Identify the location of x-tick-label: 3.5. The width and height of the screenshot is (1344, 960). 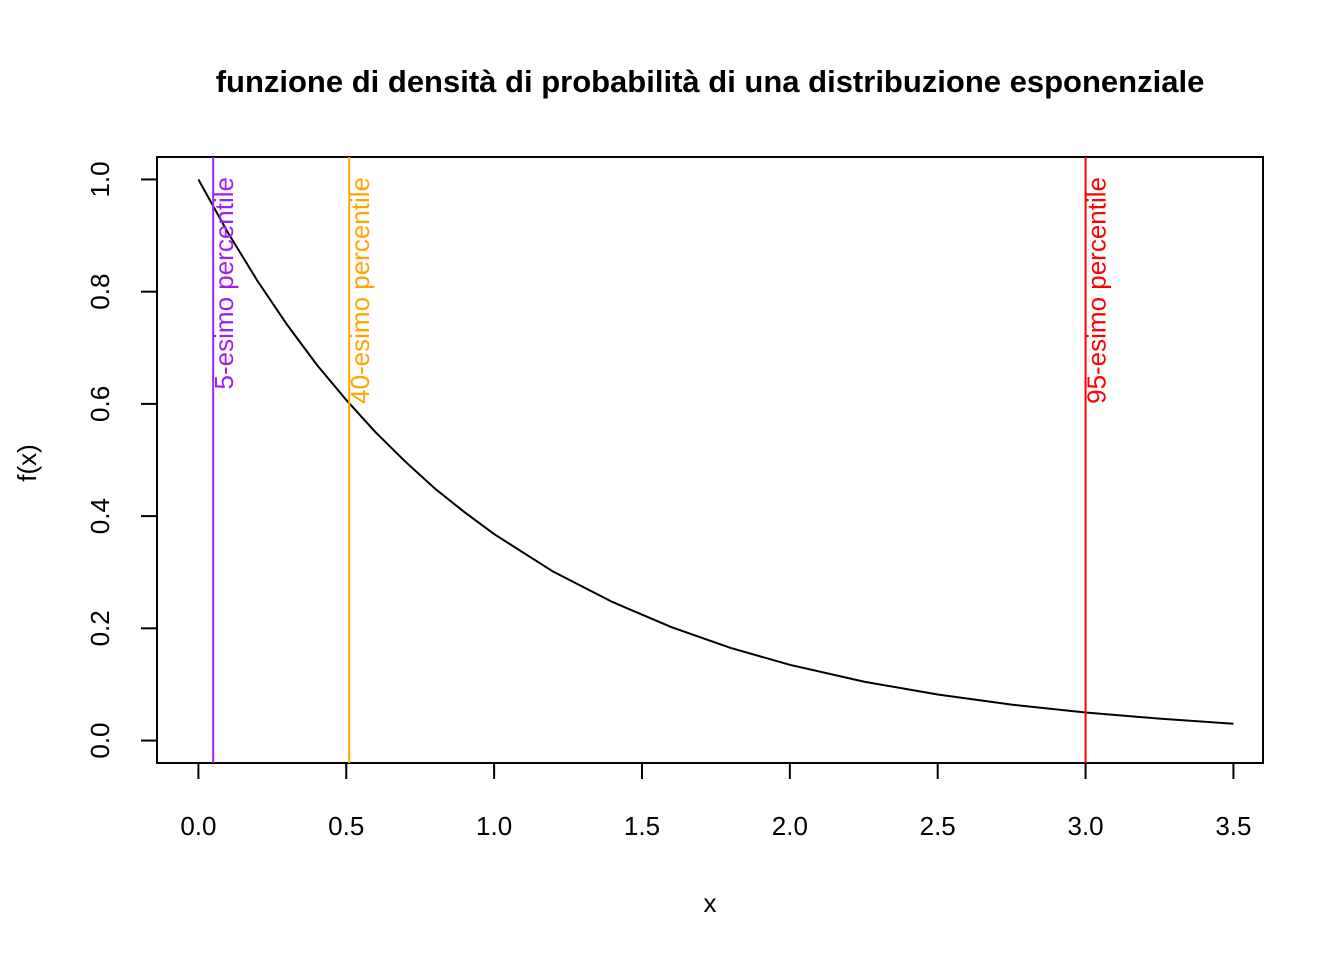
(1233, 826).